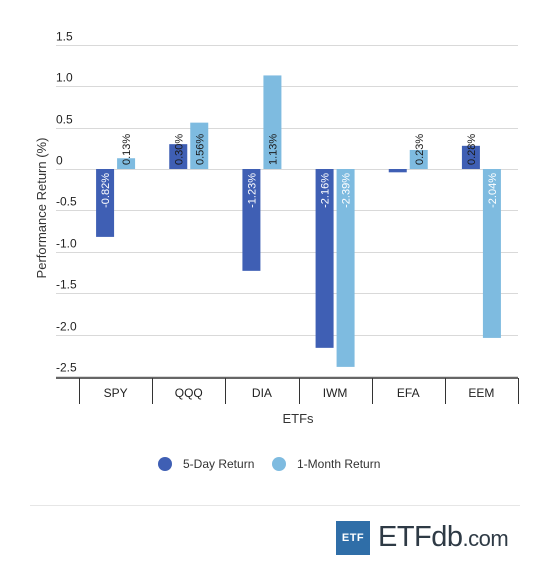  What do you see at coordinates (66, 285) in the screenshot?
I see `y-tick-label: -1.5` at bounding box center [66, 285].